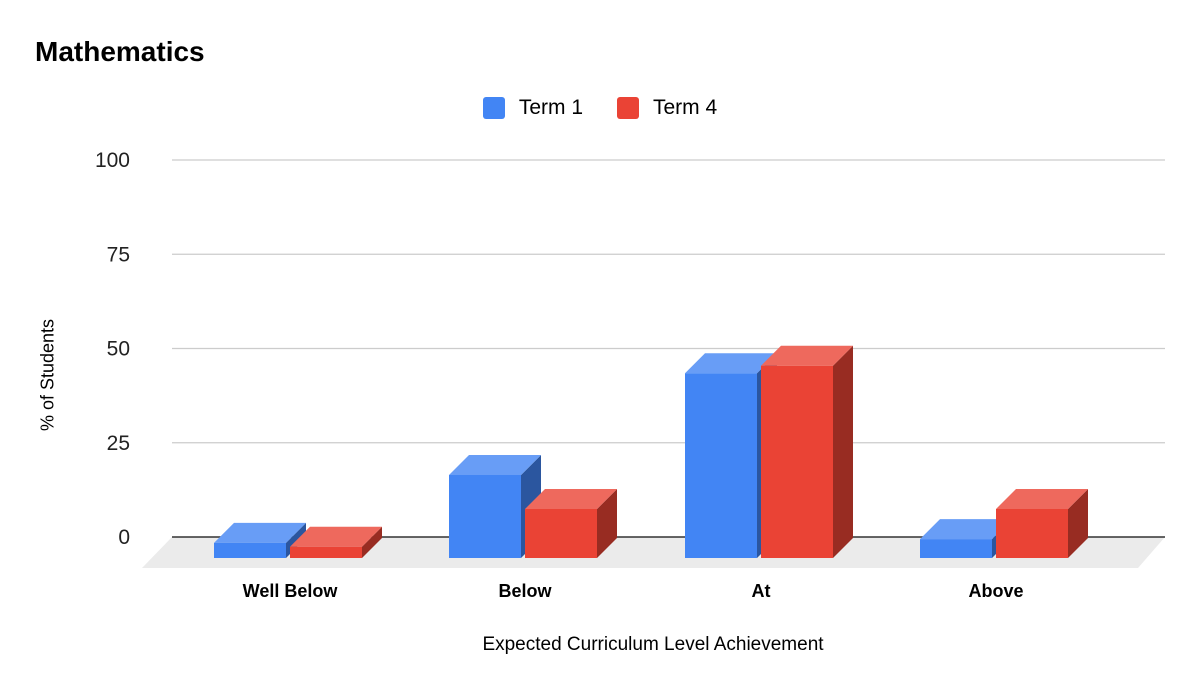  Describe the element at coordinates (653, 644) in the screenshot. I see `x-axis-title: Expected Curriculum Level Achievement` at that location.